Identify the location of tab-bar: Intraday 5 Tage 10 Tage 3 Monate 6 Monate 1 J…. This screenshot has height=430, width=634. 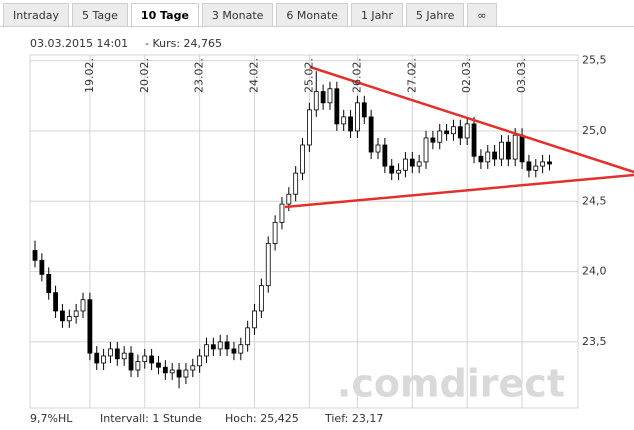
(250, 14).